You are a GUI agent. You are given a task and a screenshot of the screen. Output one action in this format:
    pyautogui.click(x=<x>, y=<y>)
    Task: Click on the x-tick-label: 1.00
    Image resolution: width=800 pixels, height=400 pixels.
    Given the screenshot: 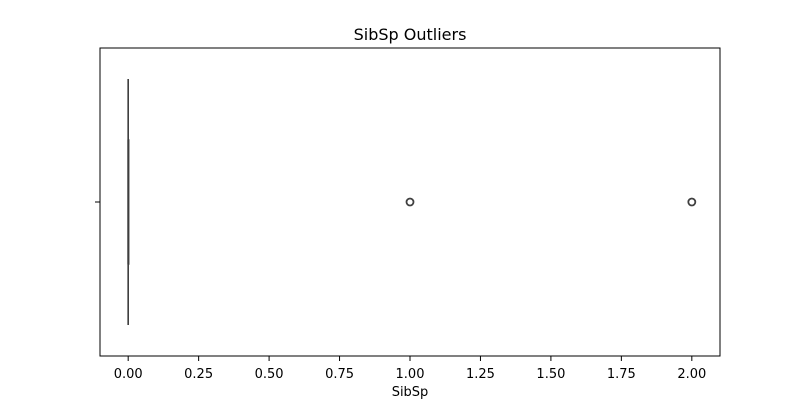 What is the action you would take?
    pyautogui.click(x=410, y=374)
    